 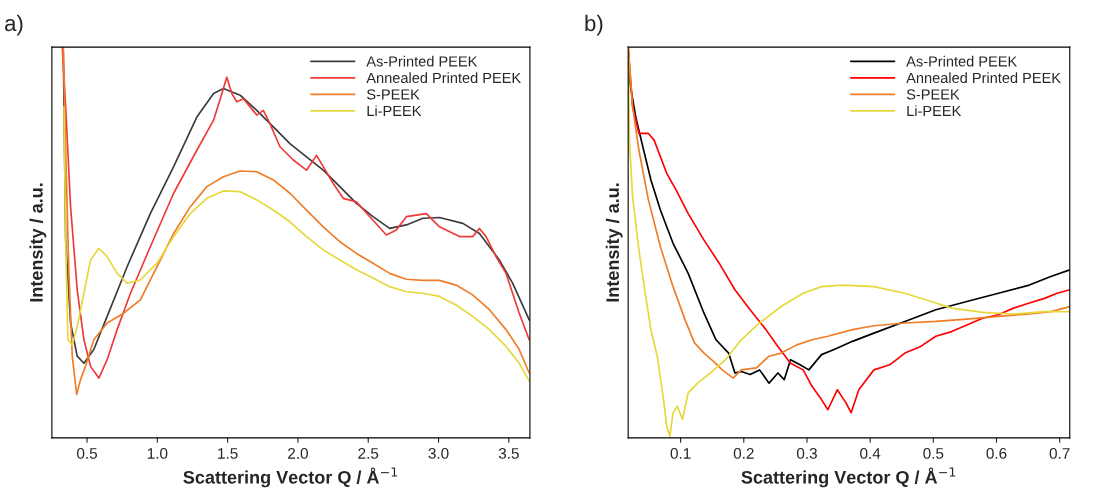 I want to click on x-tick-label: 1.0, so click(x=157, y=453).